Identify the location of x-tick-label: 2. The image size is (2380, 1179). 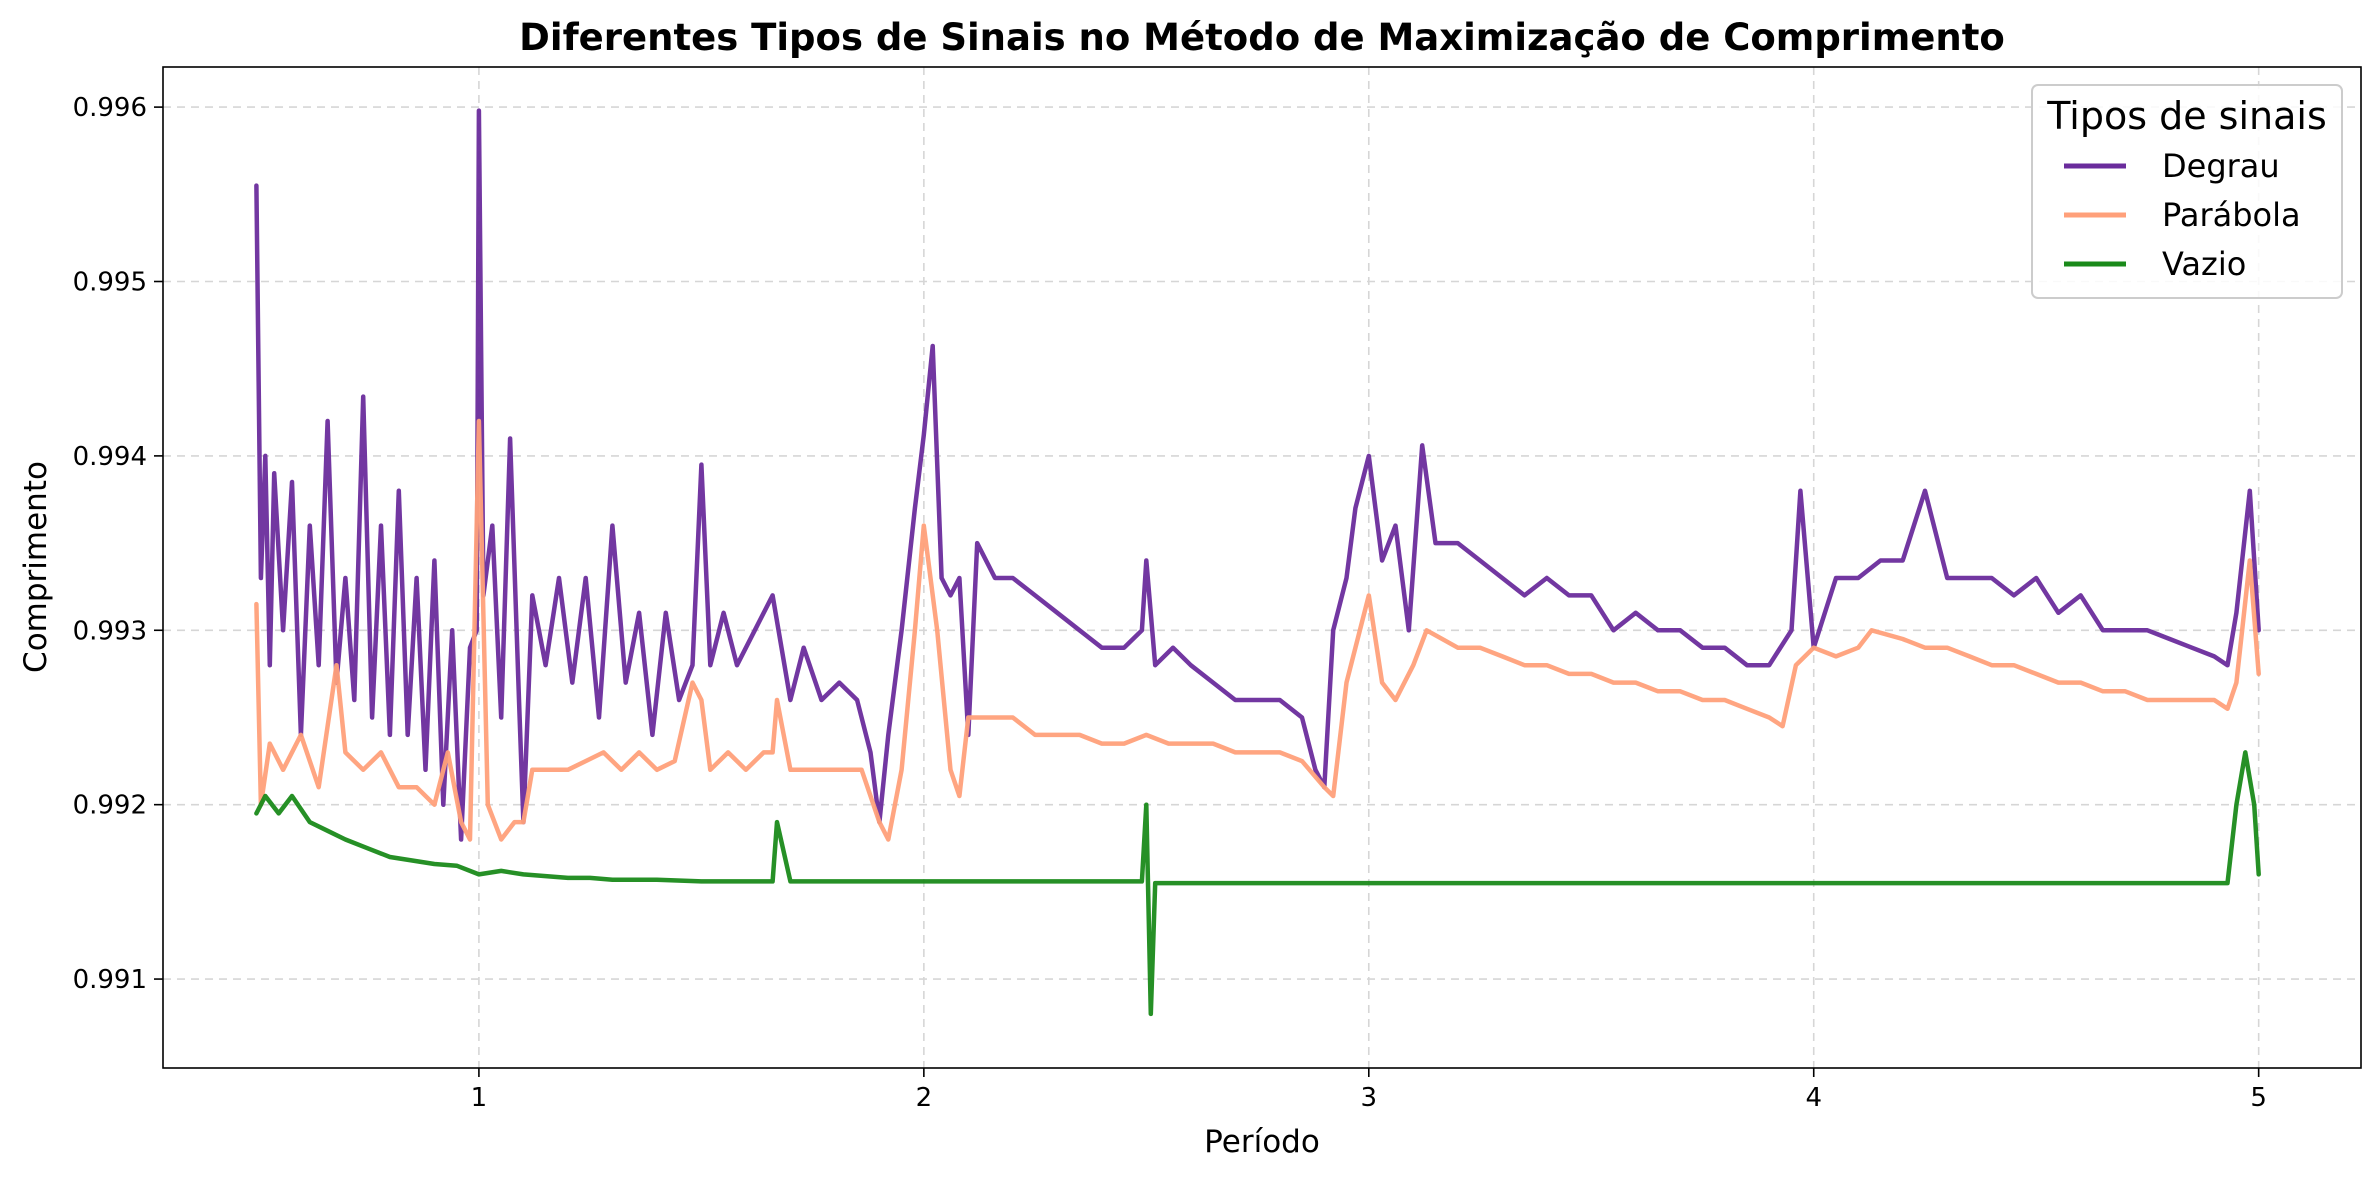
(924, 1098).